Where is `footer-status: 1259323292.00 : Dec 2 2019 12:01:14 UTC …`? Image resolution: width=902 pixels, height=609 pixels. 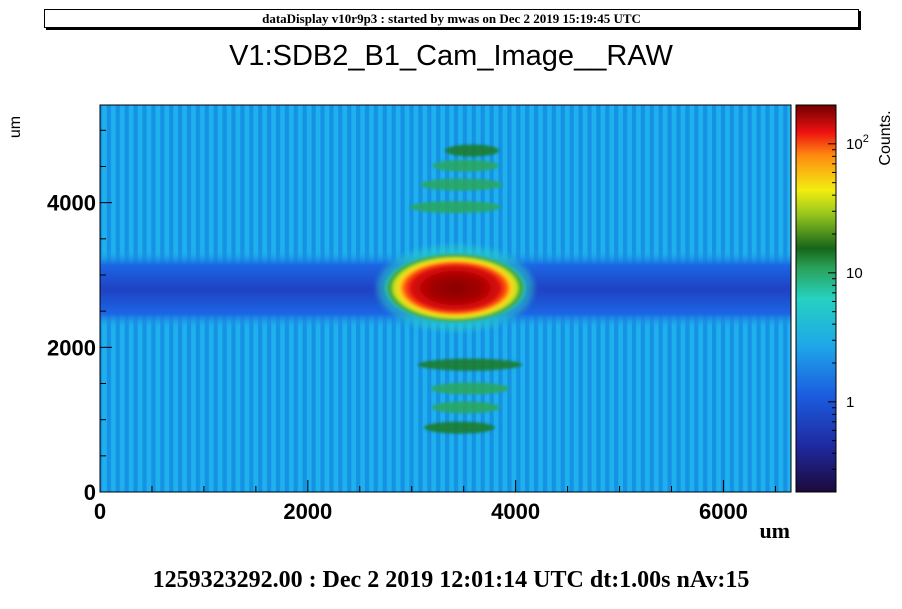 footer-status: 1259323292.00 : Dec 2 2019 12:01:14 UTC … is located at coordinates (451, 580).